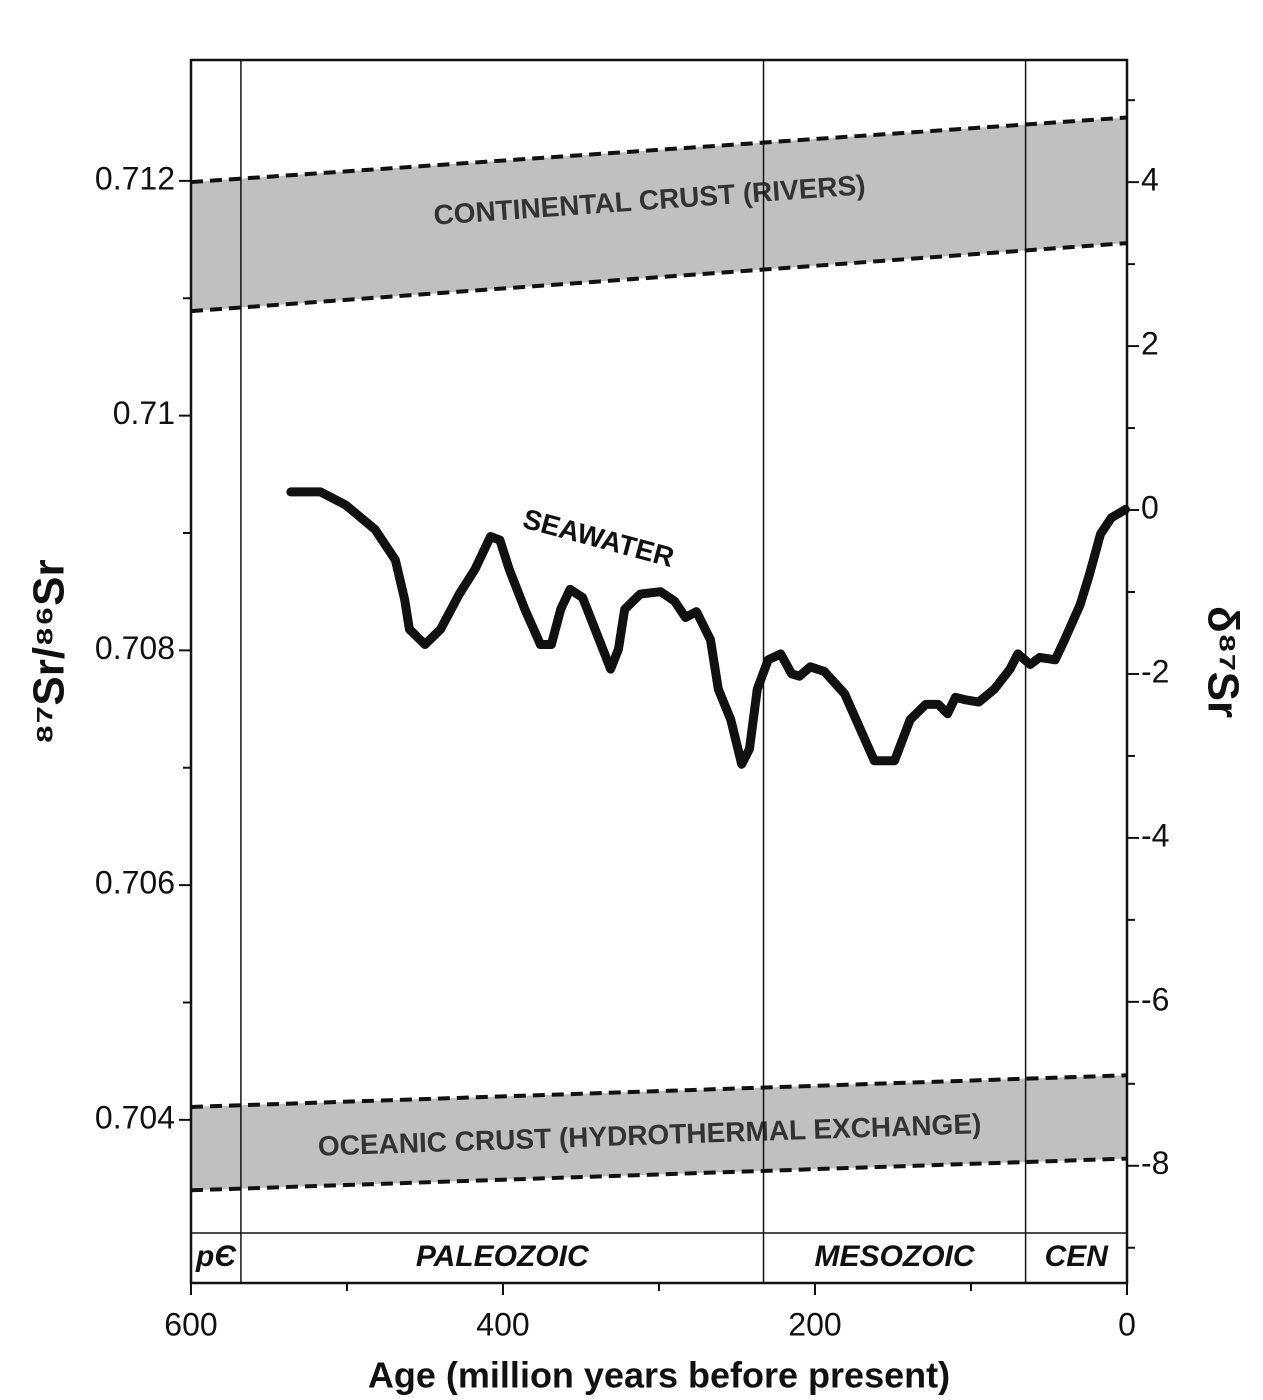 Image resolution: width=1263 pixels, height=1400 pixels. I want to click on y2-axis-title: δ⁸⁷Sr, so click(1222, 662).